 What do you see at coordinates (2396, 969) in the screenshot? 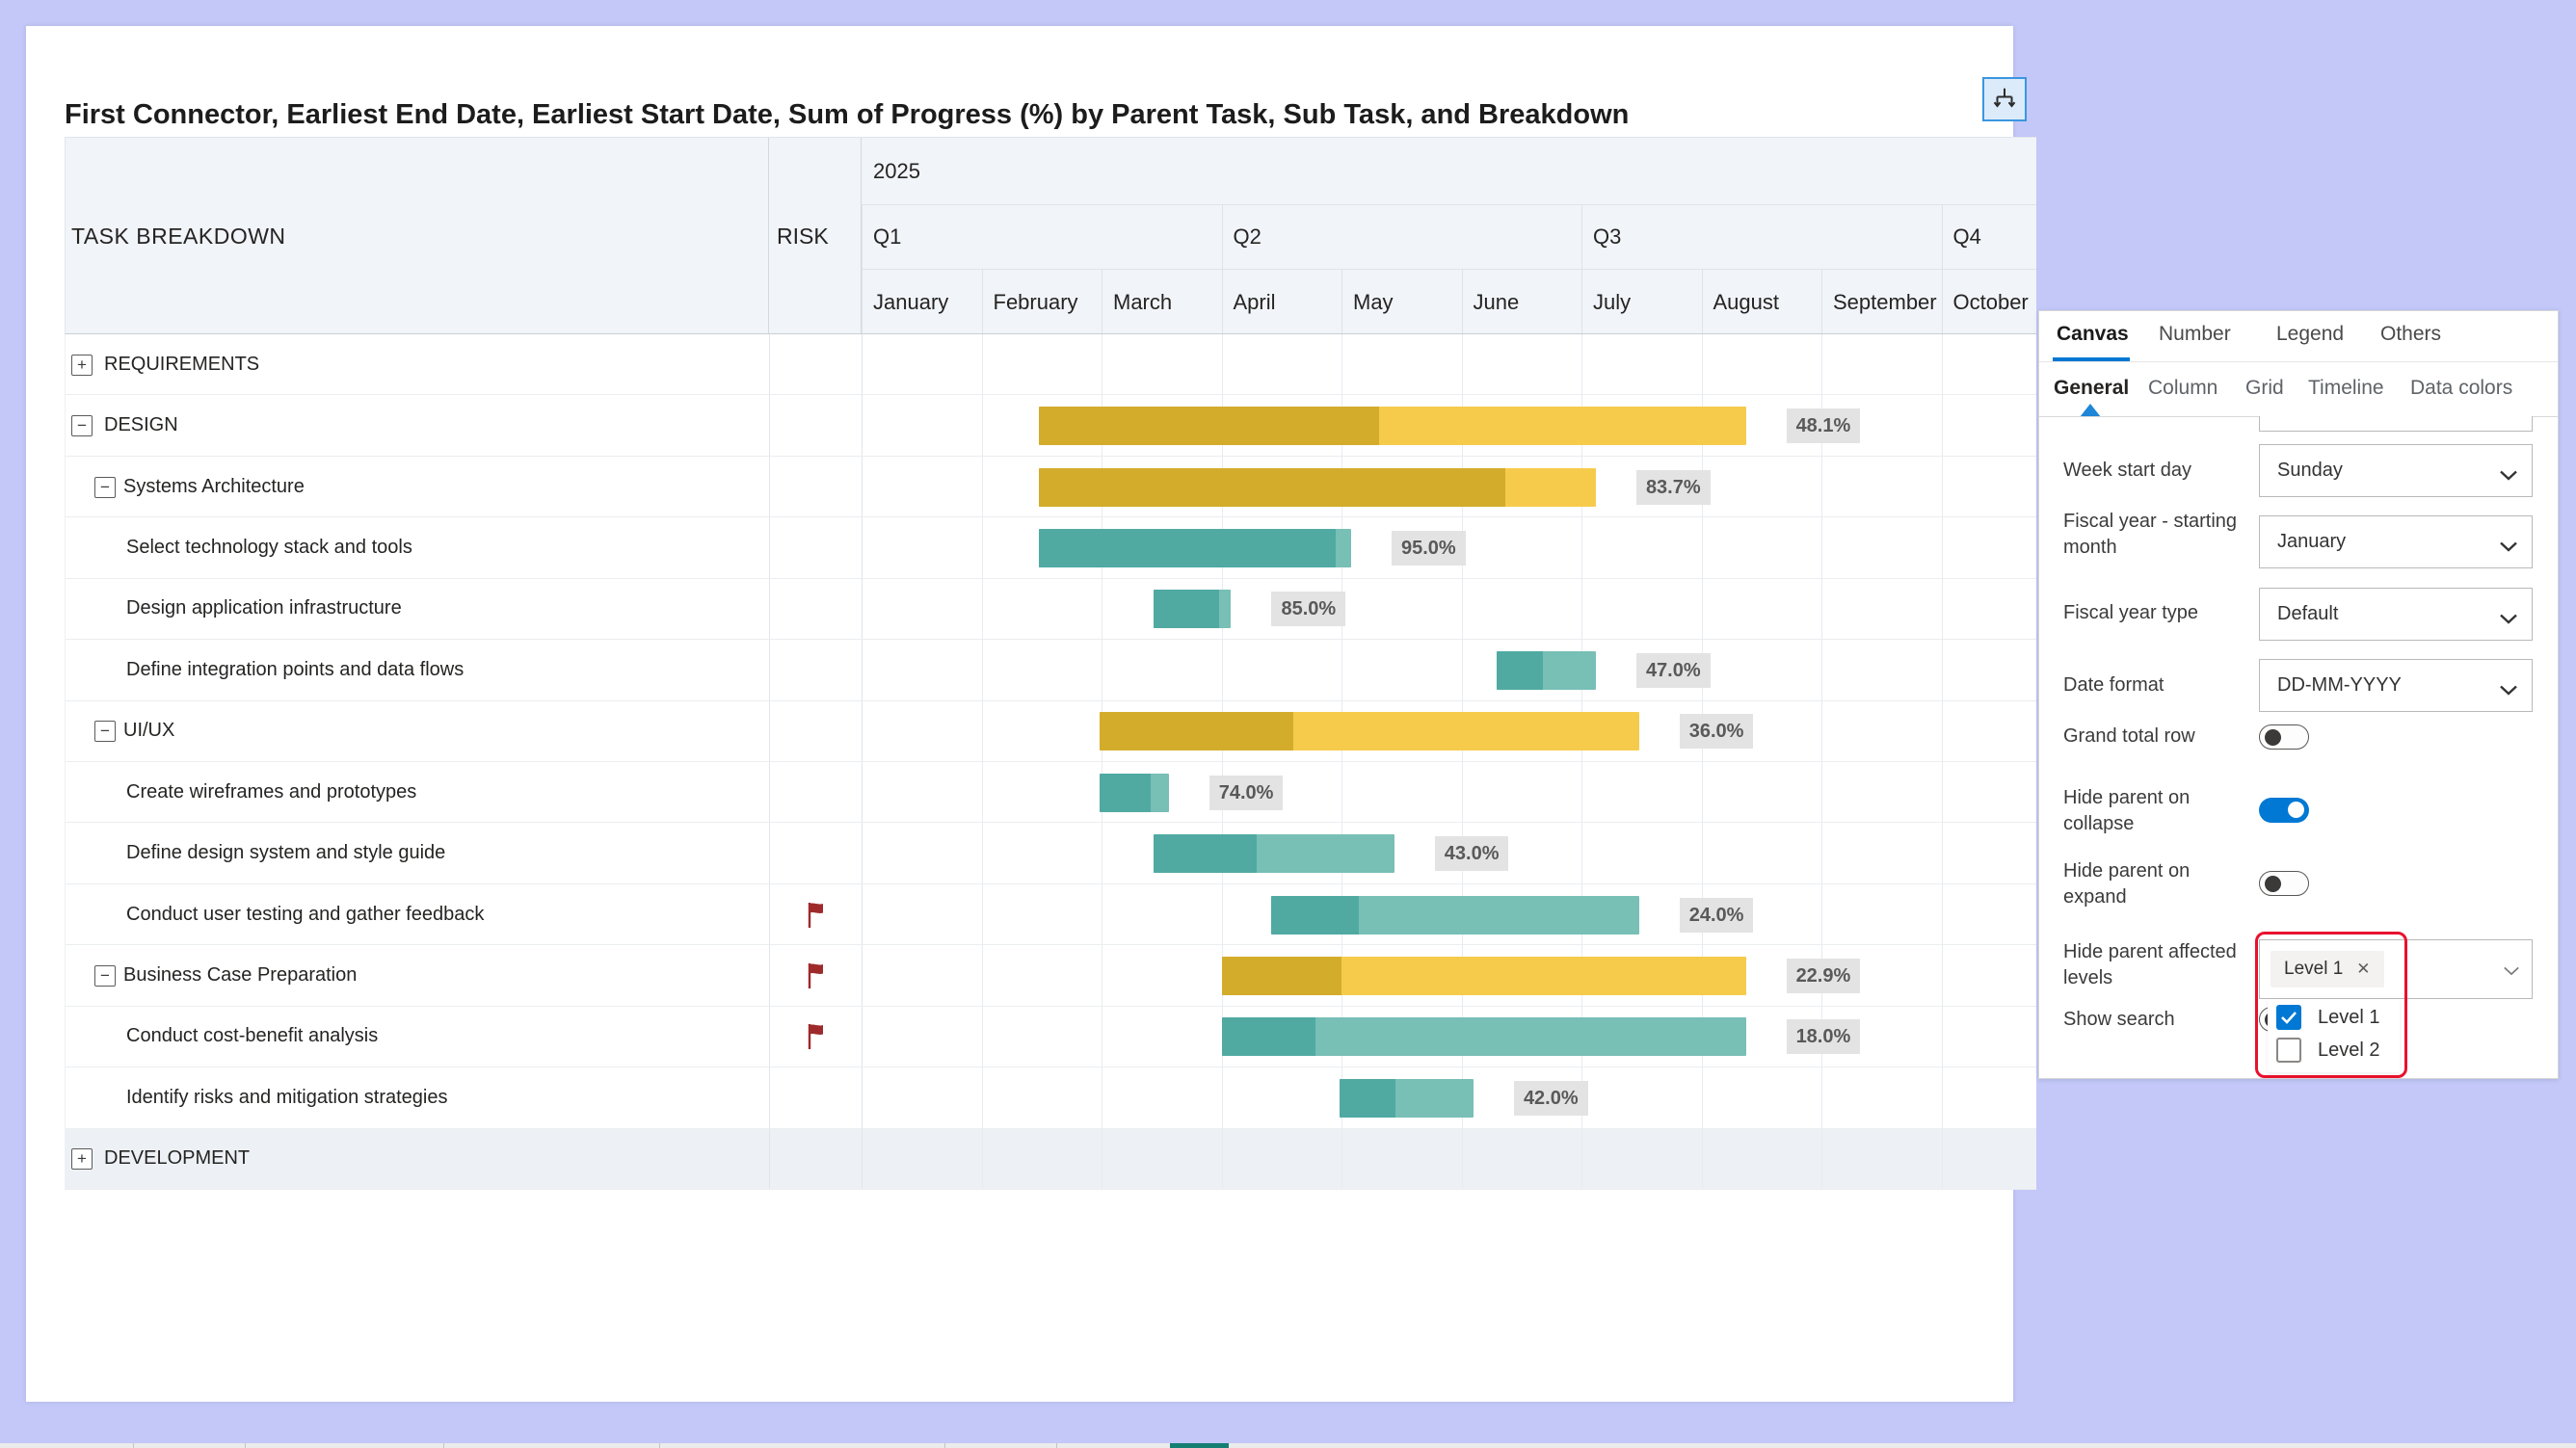
I see `hide-parent-affected-levels-select: Level 1 ✕` at bounding box center [2396, 969].